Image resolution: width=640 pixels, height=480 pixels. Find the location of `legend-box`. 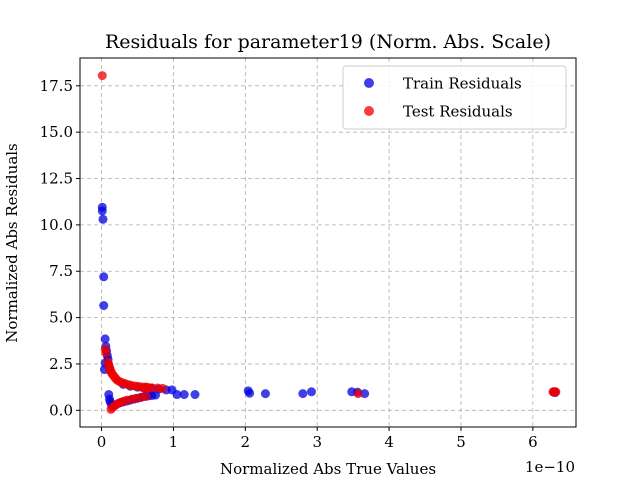

legend-box is located at coordinates (454, 97).